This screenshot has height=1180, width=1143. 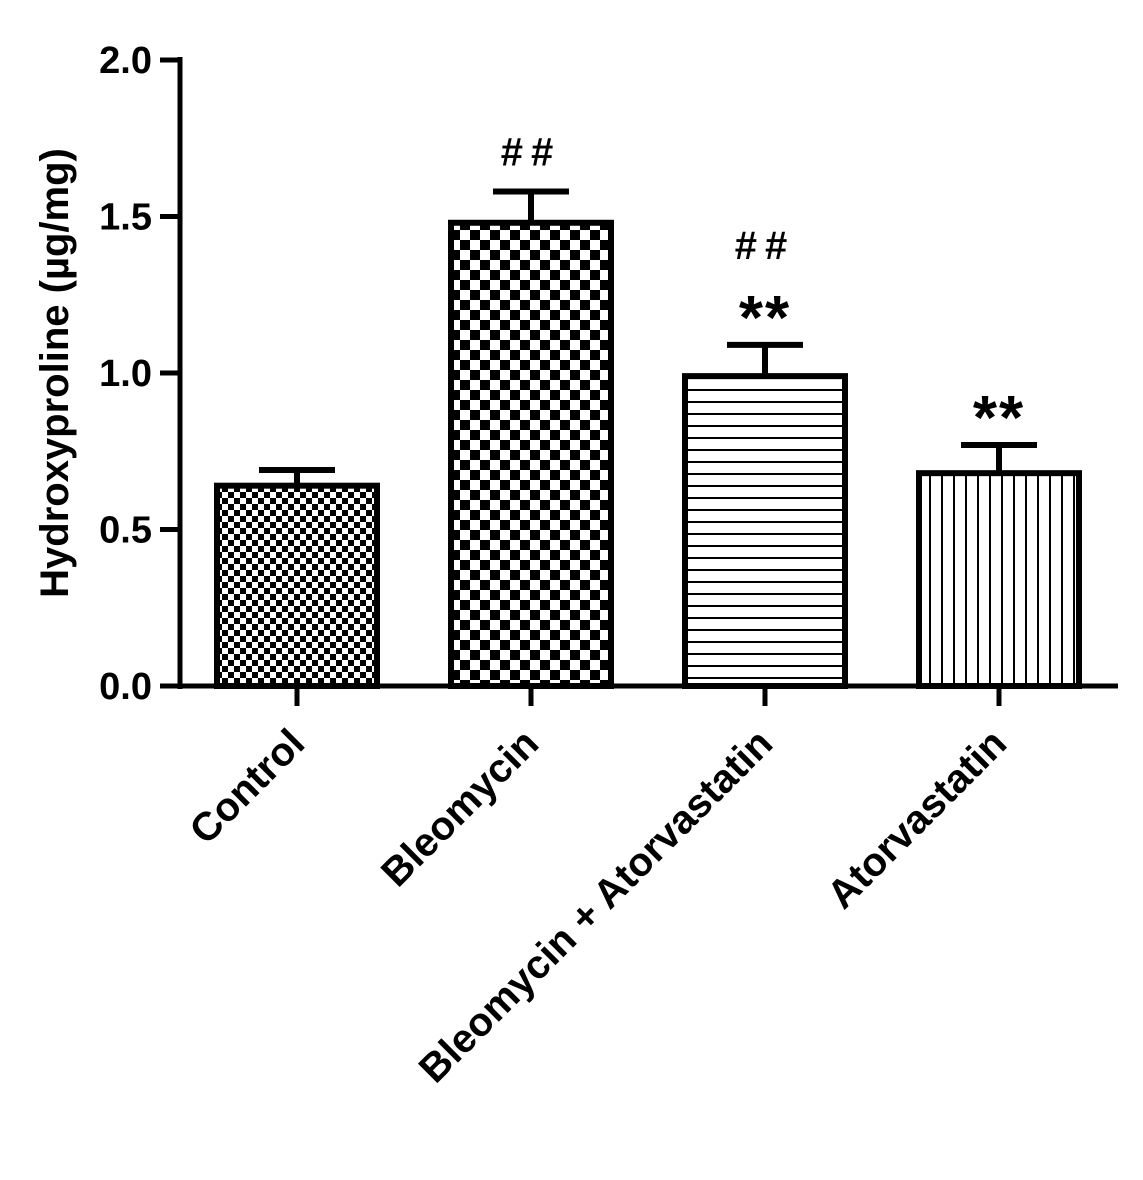 I want to click on significance-hashes-0-0: ##, so click(x=531, y=152).